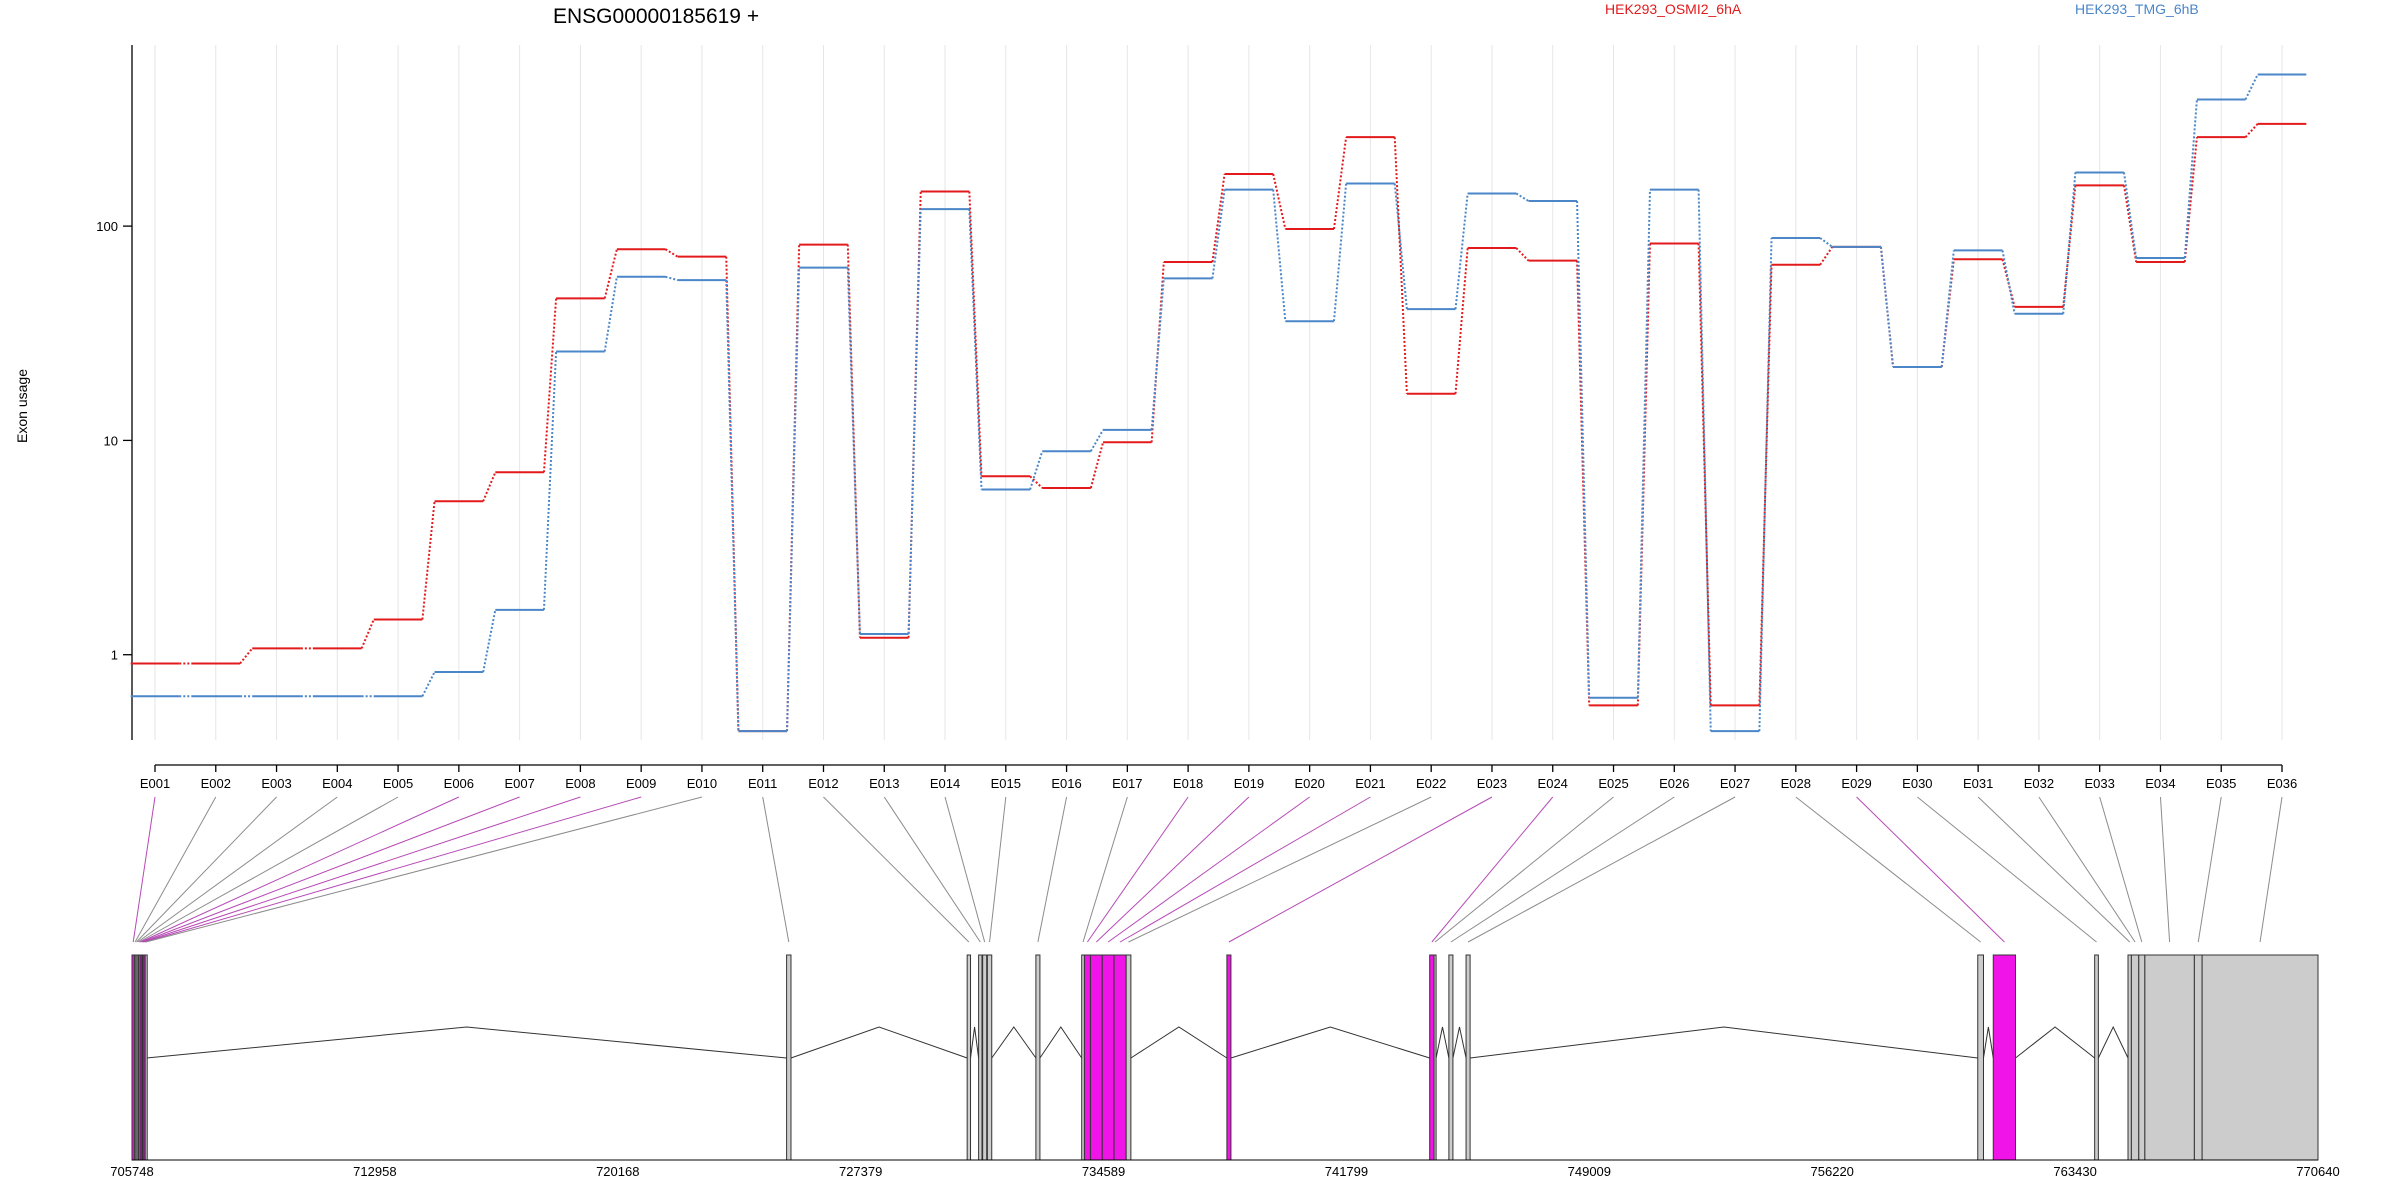 This screenshot has height=1200, width=2400. I want to click on coordinate-label: 756220, so click(1832, 1171).